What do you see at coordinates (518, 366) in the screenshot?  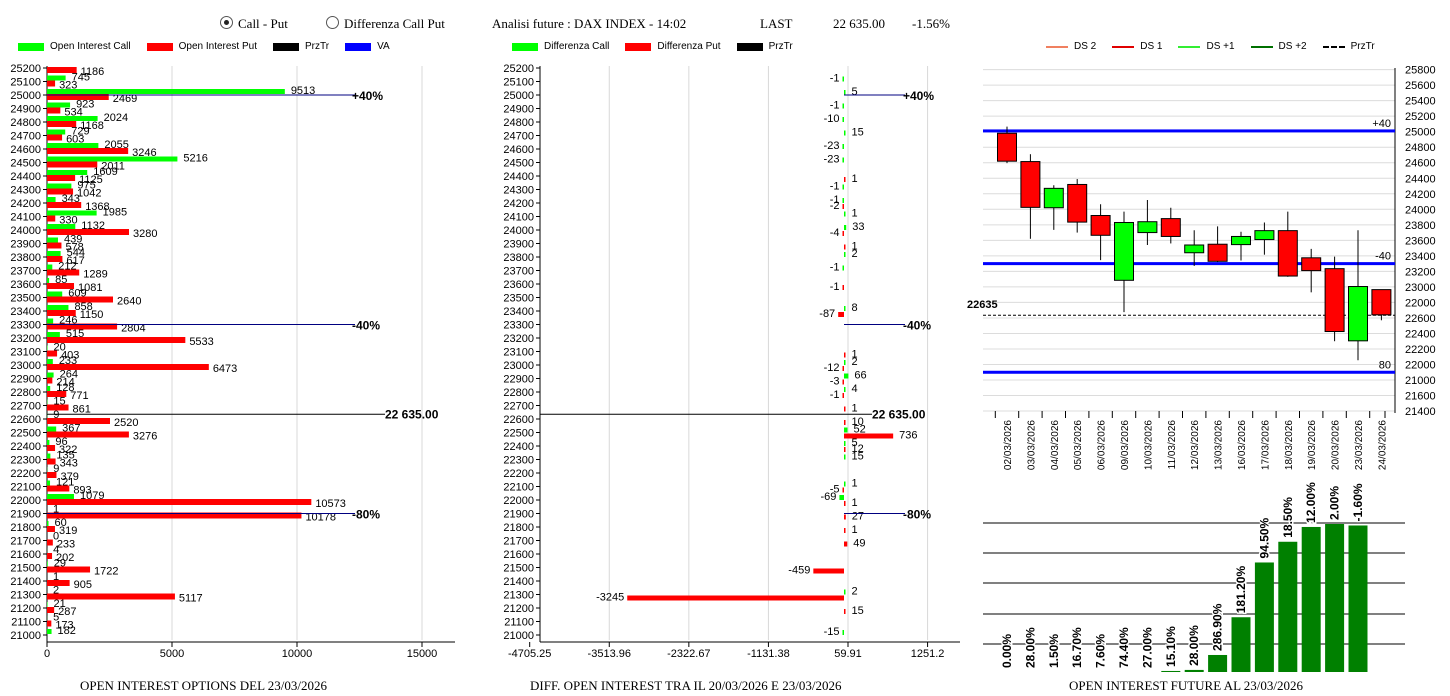 I see `y-tick-label: 23000` at bounding box center [518, 366].